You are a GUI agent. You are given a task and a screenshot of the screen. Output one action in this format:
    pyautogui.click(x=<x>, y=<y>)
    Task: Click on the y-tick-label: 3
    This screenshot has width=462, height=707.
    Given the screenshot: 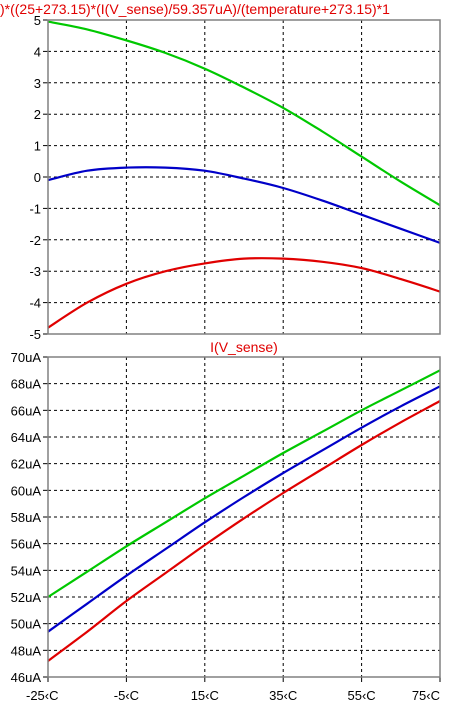 What is the action you would take?
    pyautogui.click(x=37, y=83)
    